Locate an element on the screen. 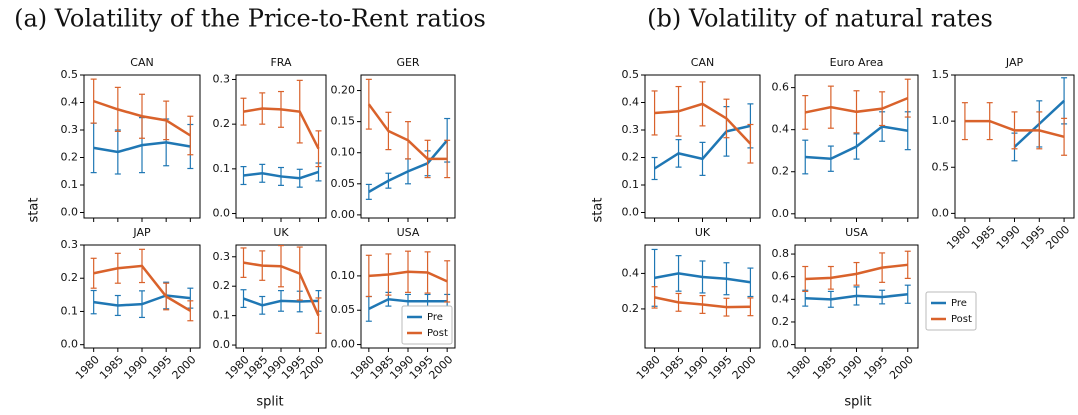 Image resolution: width=1078 pixels, height=415 pixels. y-tick-label: 0.20 is located at coordinates (343, 90).